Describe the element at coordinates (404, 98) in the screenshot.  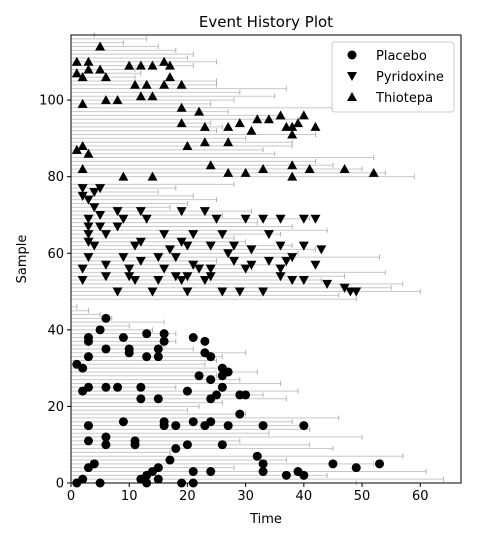
I see `legend-label-thiotepa: Thiotepa` at that location.